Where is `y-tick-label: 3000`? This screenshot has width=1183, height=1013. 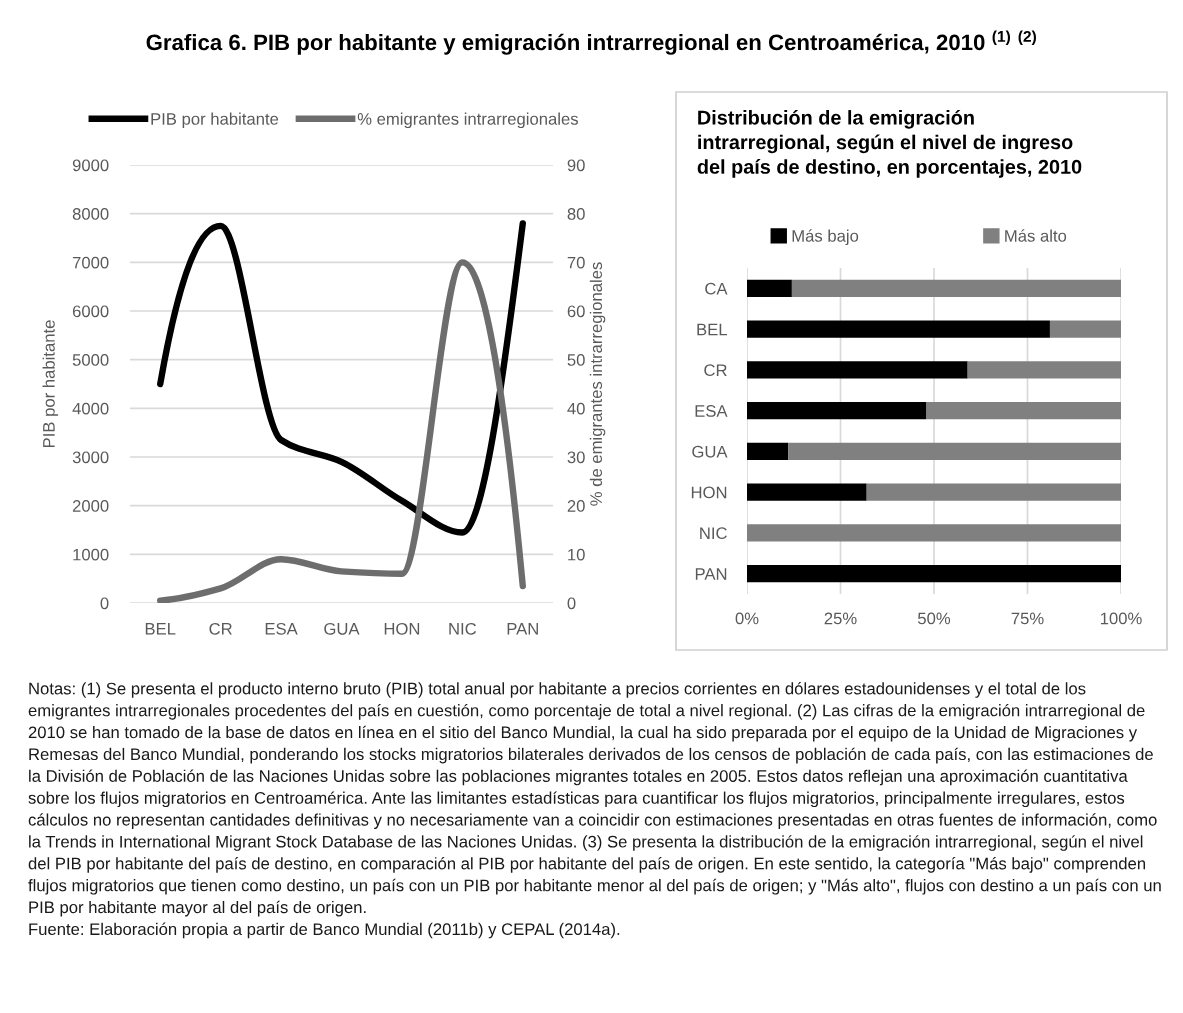 y-tick-label: 3000 is located at coordinates (90, 457).